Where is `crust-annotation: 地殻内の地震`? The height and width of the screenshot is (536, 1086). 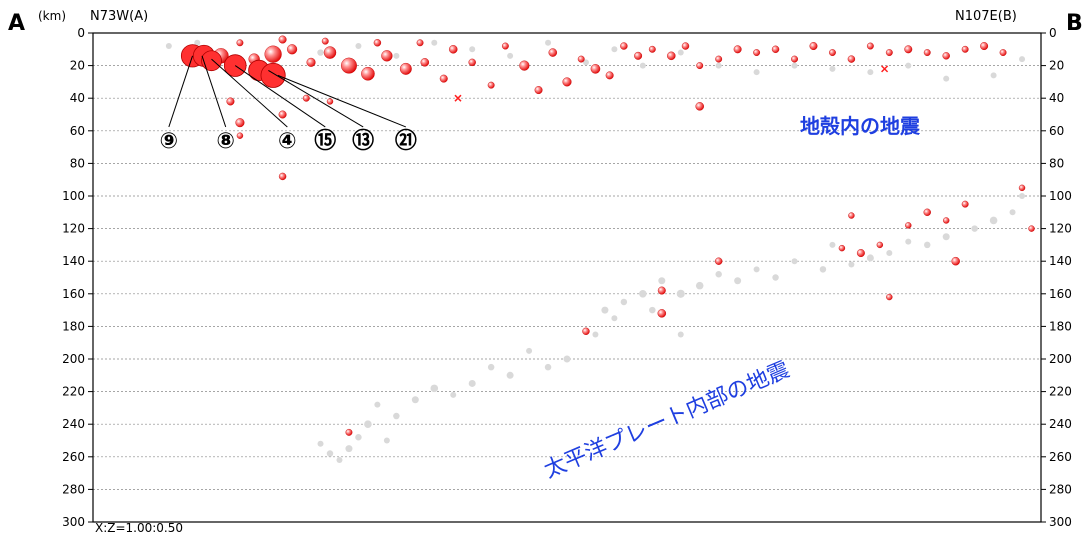
crust-annotation: 地殻内の地震 is located at coordinates (860, 126).